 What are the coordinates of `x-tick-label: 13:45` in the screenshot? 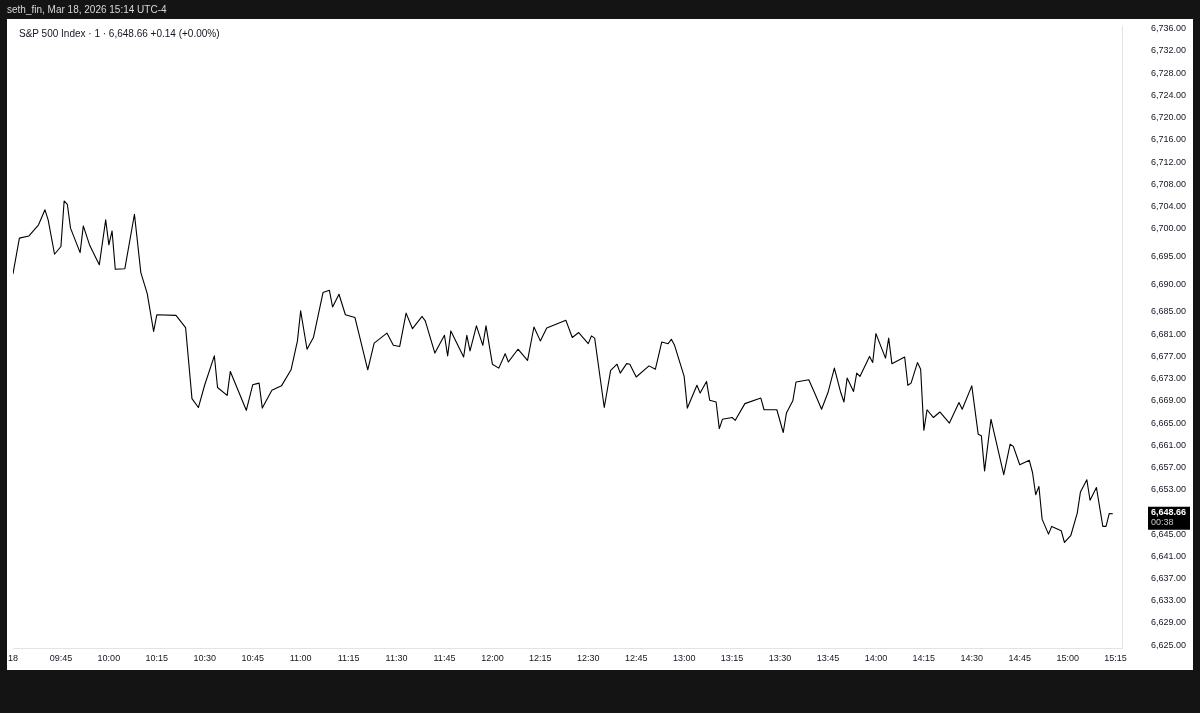 It's located at (828, 657).